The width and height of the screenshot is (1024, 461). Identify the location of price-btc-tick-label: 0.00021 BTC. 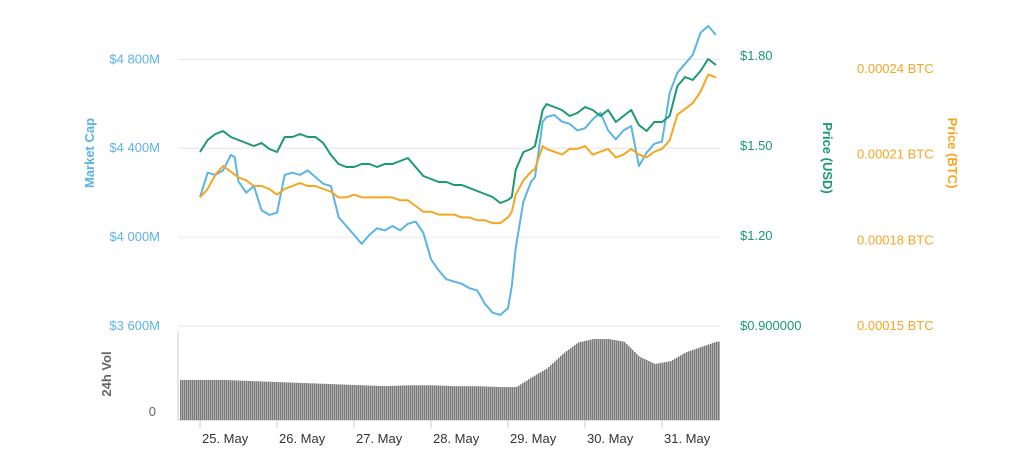
(895, 154).